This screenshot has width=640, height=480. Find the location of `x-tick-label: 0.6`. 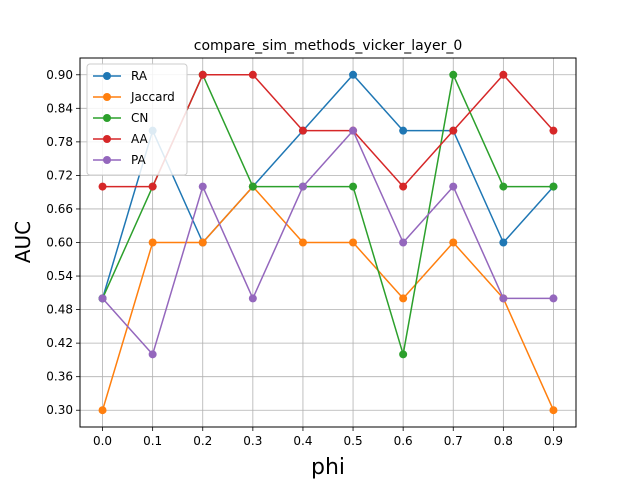

x-tick-label: 0.6 is located at coordinates (403, 441).